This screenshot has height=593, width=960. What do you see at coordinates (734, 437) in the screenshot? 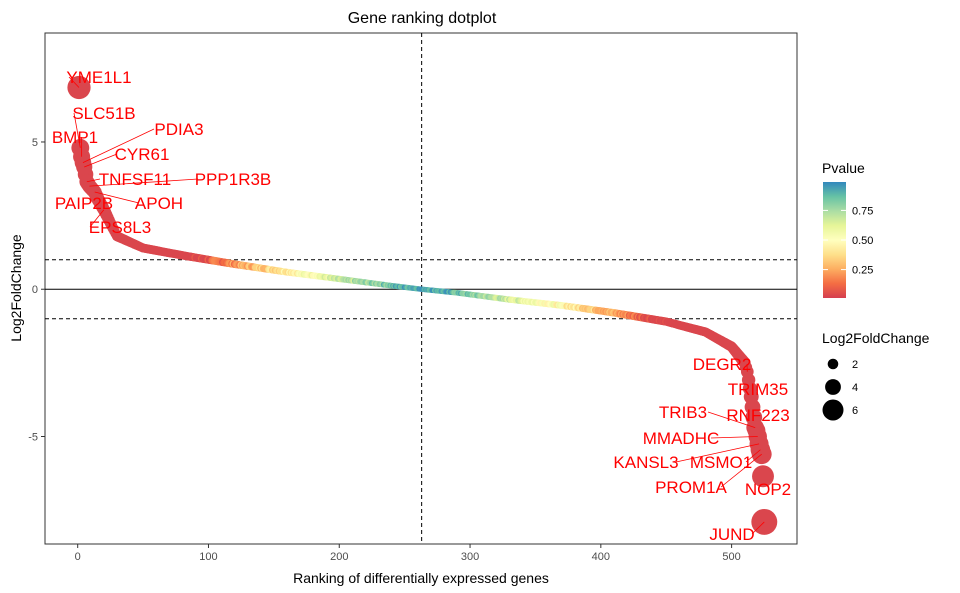
I see `connector-mmadhc` at bounding box center [734, 437].